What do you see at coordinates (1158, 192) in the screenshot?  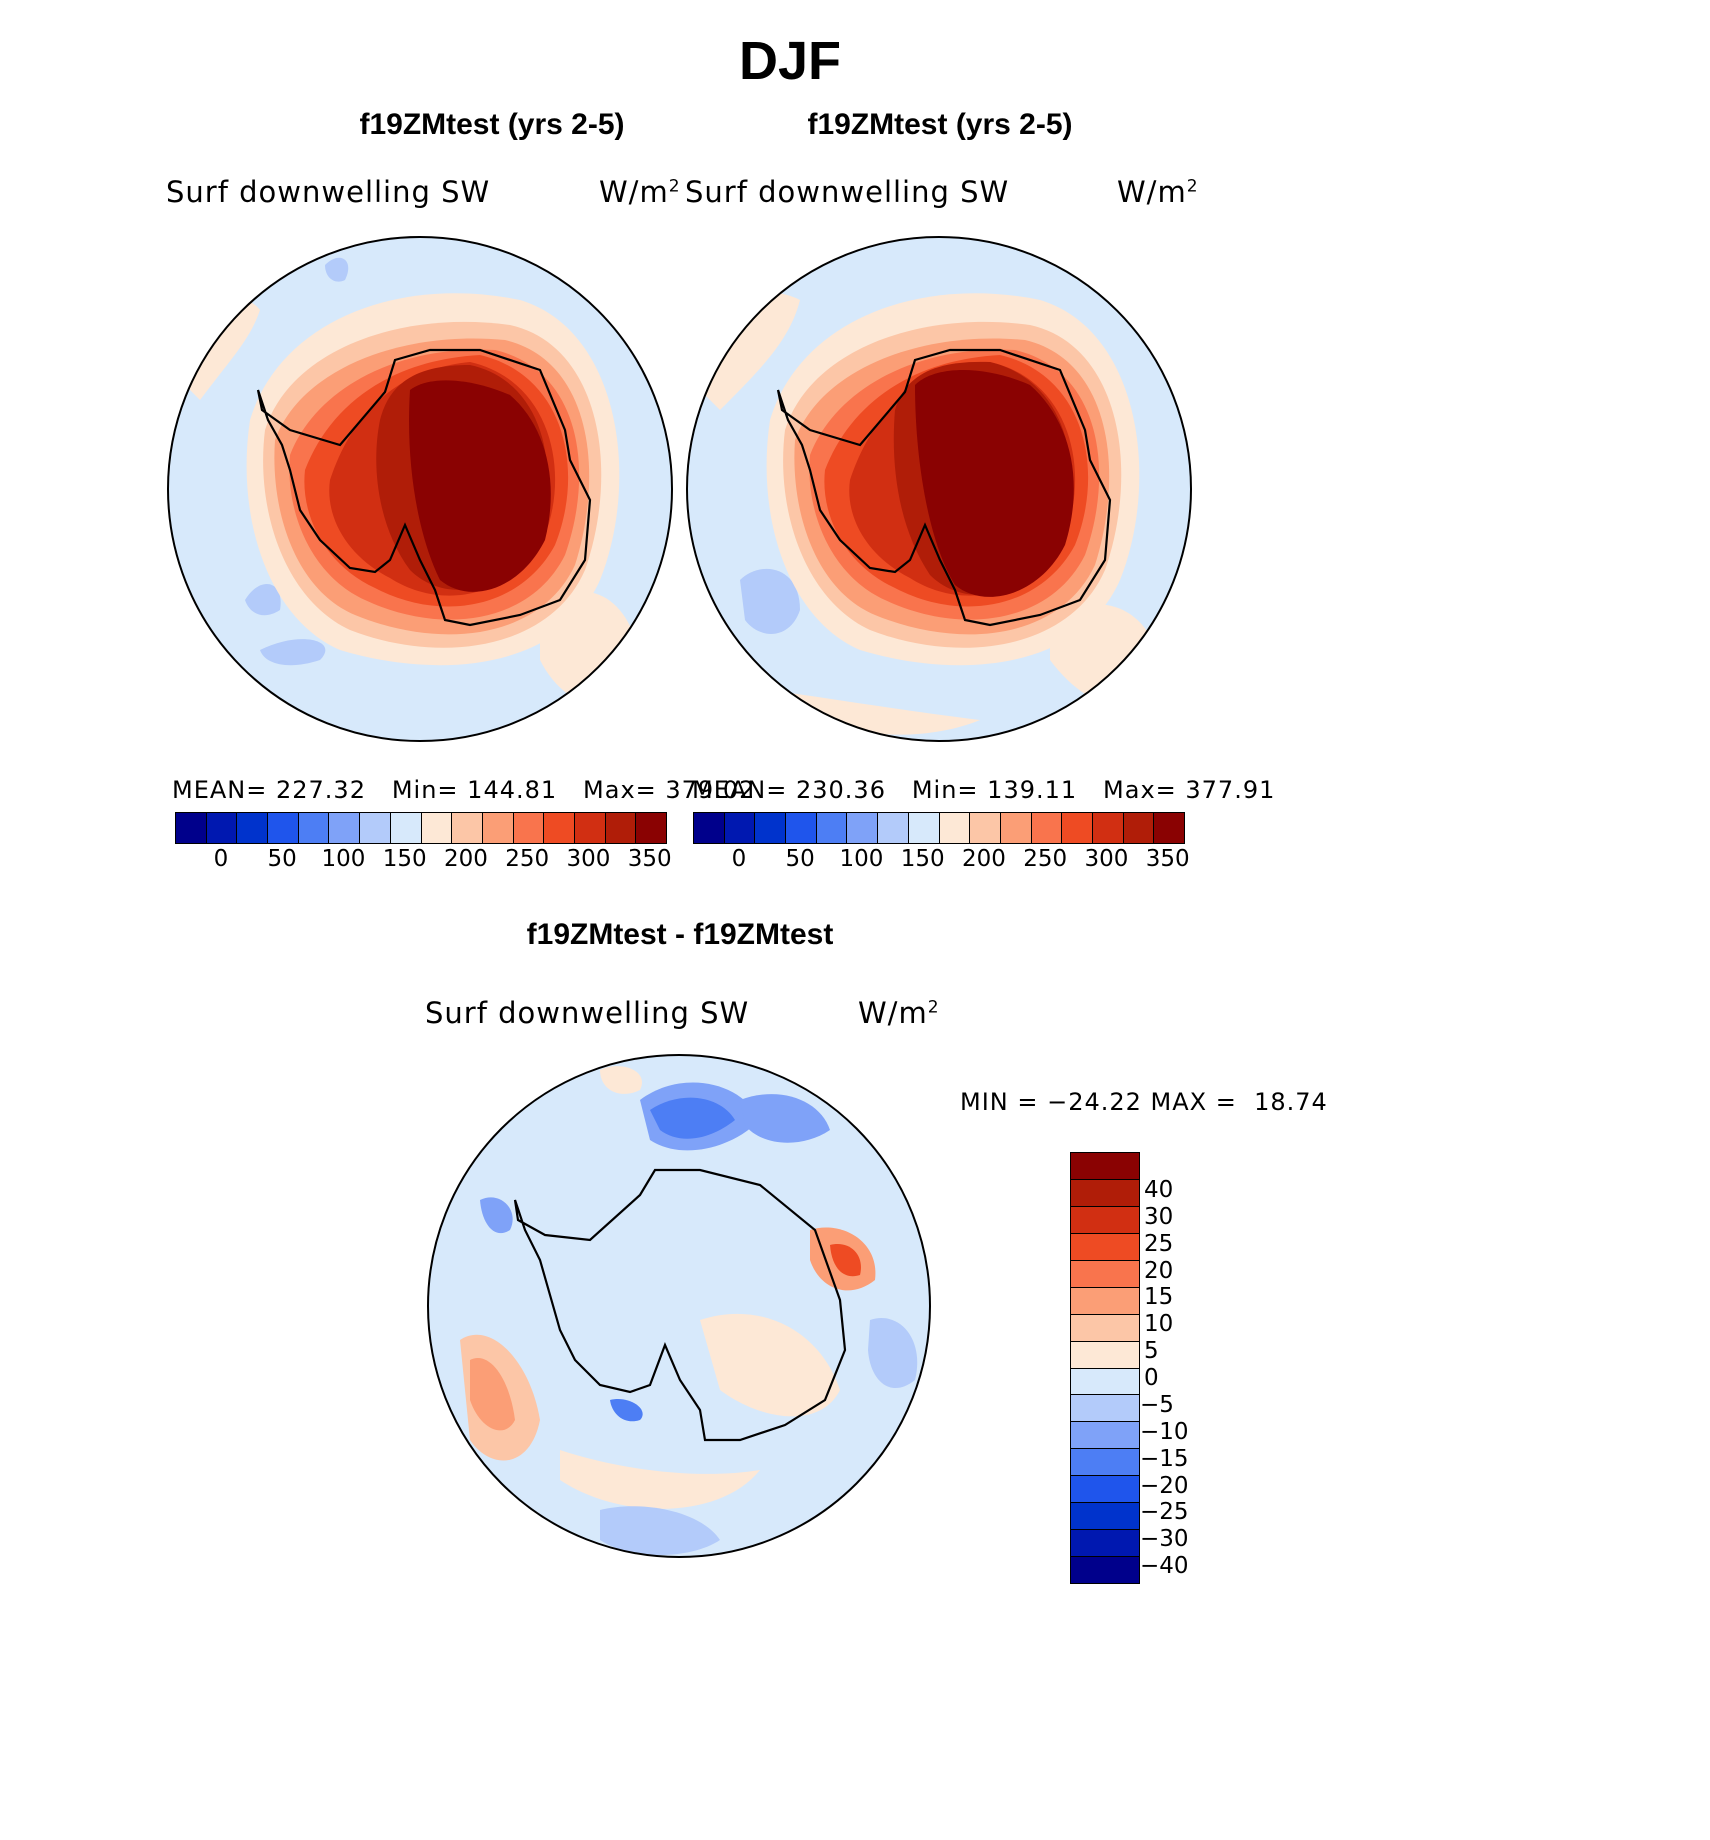 I see `panel2-units: W/m2` at bounding box center [1158, 192].